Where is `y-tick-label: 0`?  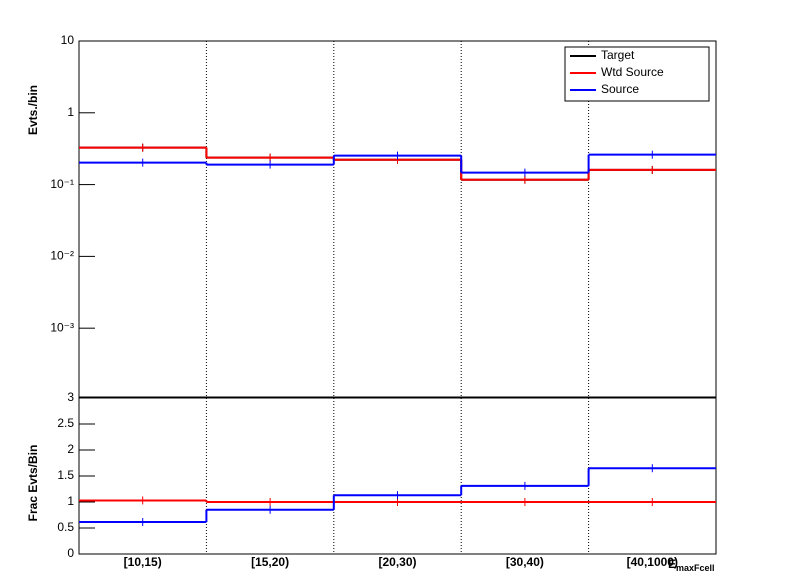
y-tick-label: 0 is located at coordinates (70, 553).